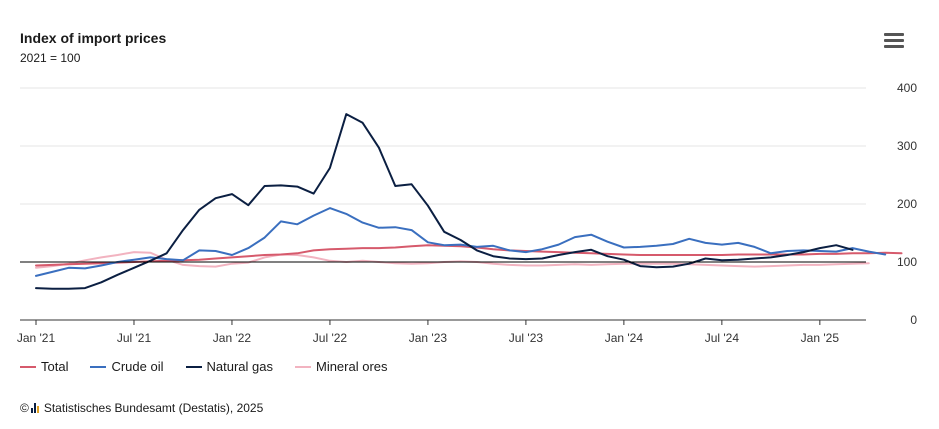 This screenshot has width=939, height=429. Describe the element at coordinates (907, 146) in the screenshot. I see `y-tick-label: 300` at that location.